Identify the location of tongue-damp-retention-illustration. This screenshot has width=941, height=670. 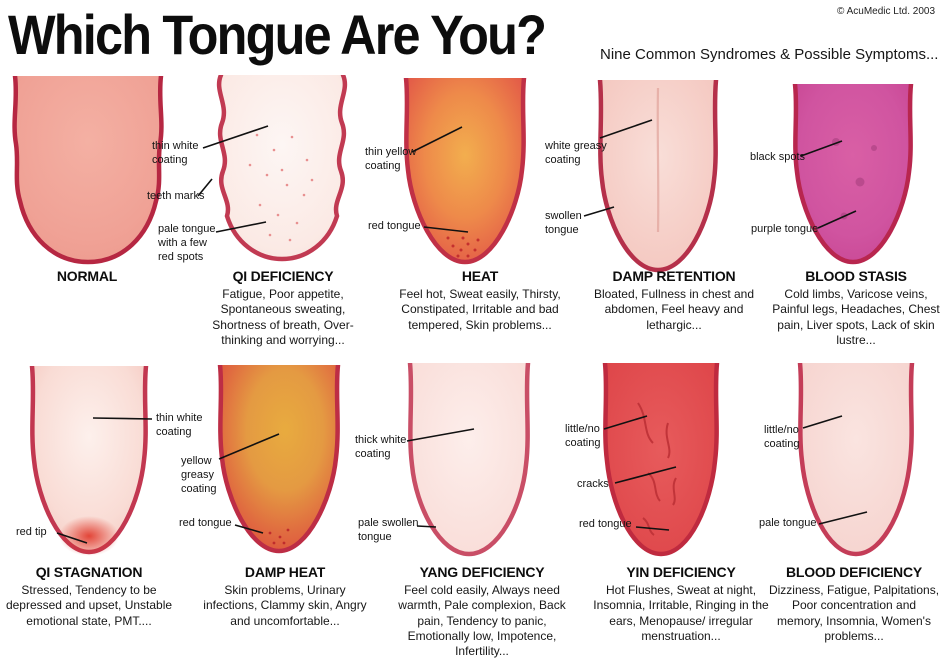
(658, 176).